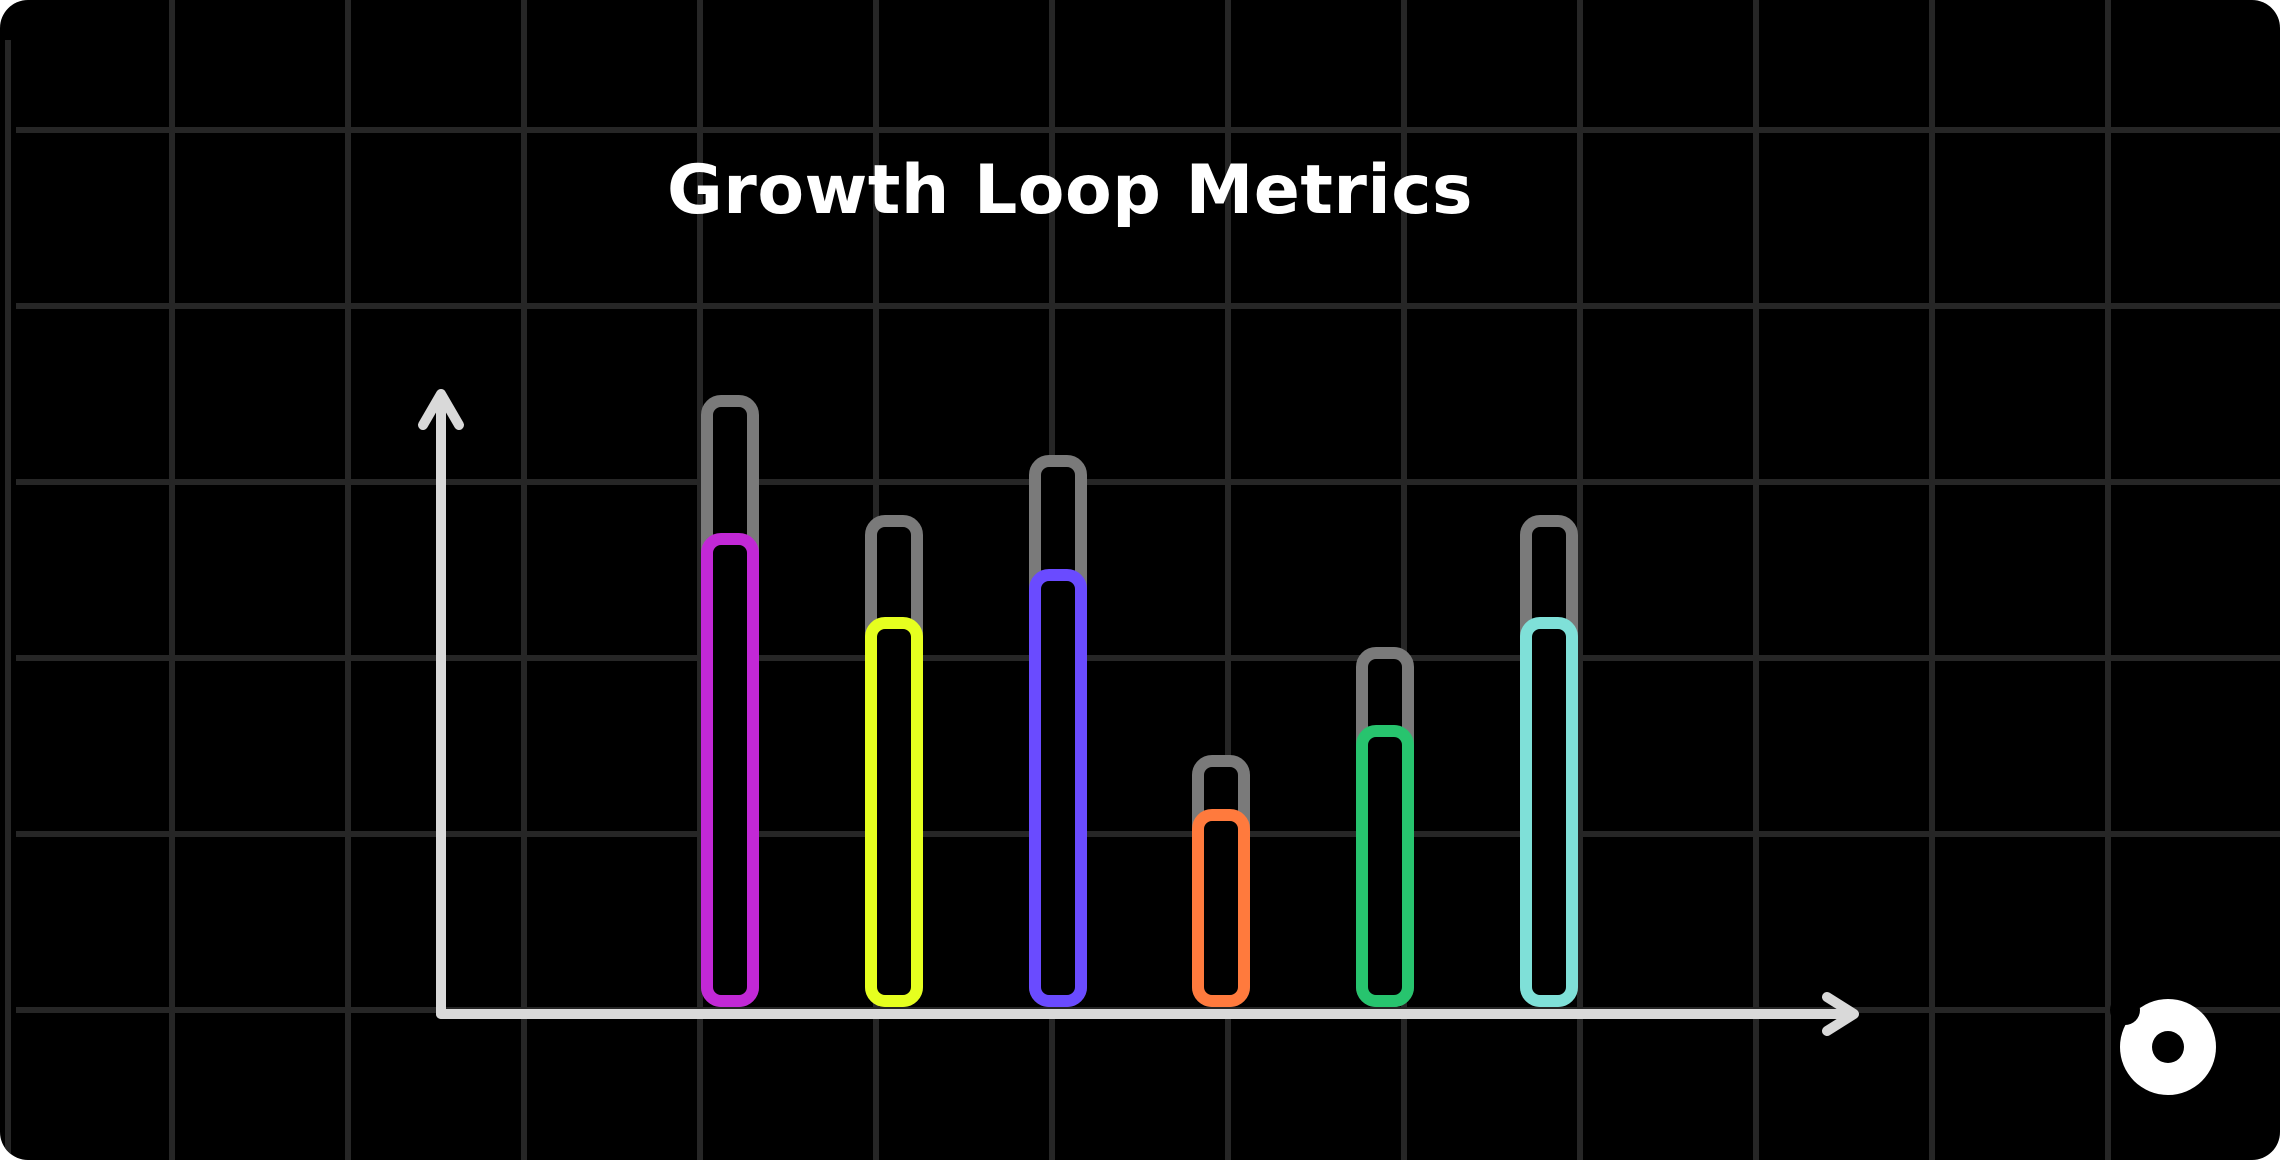  Describe the element at coordinates (2163, 1045) in the screenshot. I see `donut-logo-icon` at that location.